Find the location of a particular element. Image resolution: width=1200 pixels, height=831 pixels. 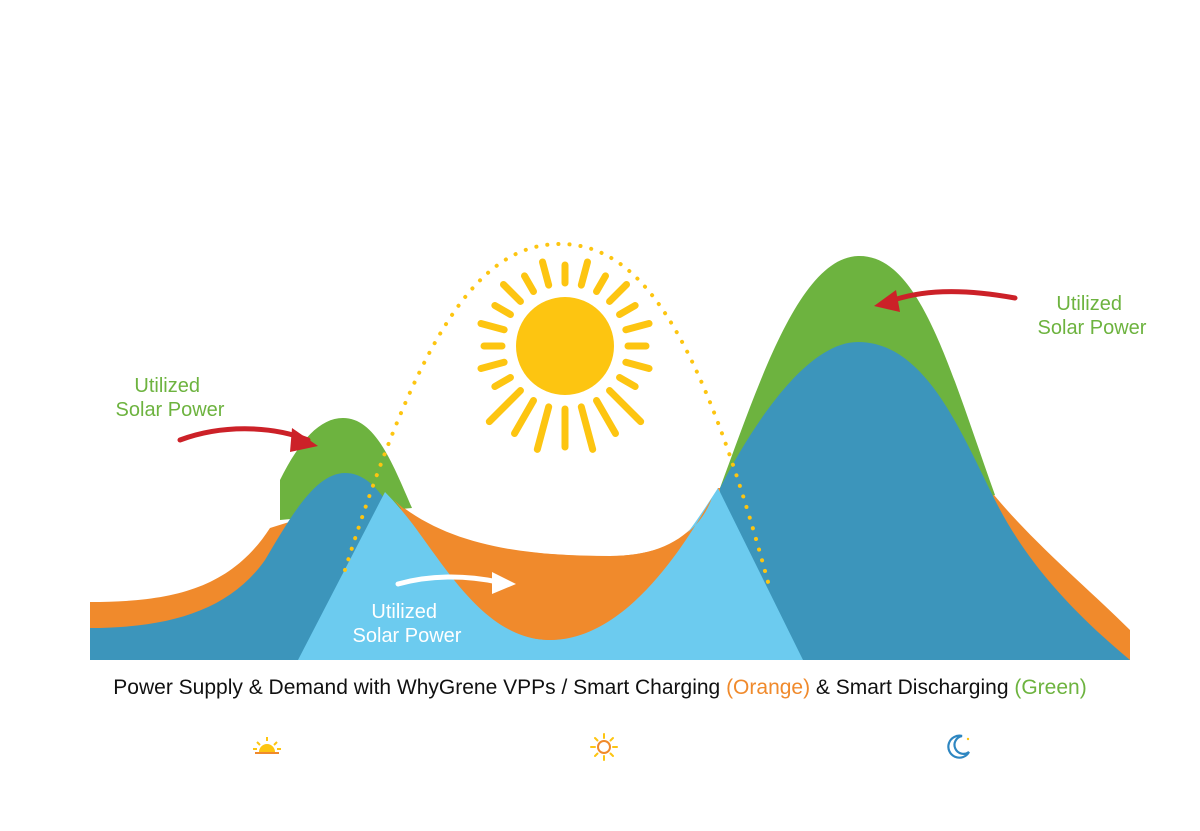

demand-right-hill is located at coordinates (925, 501).